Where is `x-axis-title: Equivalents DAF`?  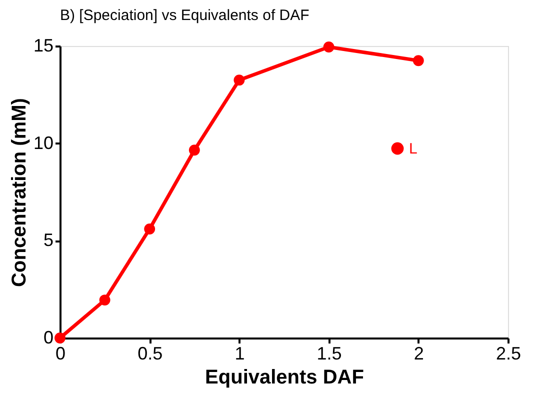 x-axis-title: Equivalents DAF is located at coordinates (284, 377).